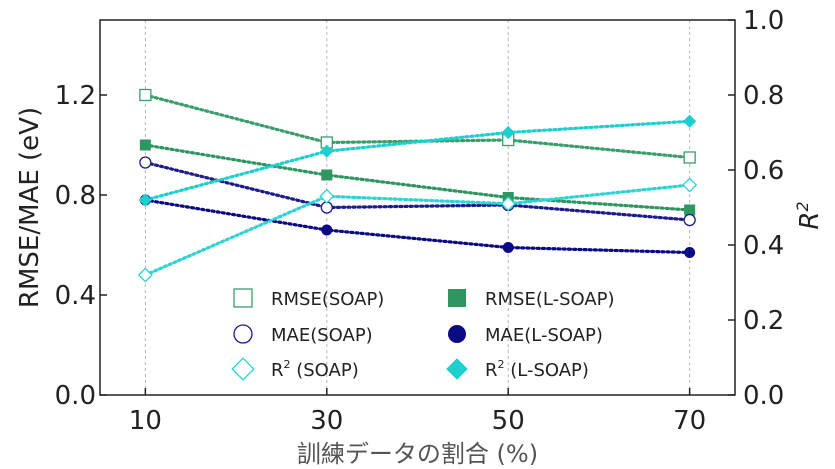 The height and width of the screenshot is (469, 835). What do you see at coordinates (75, 96) in the screenshot?
I see `y-tick-label-left: 1.2` at bounding box center [75, 96].